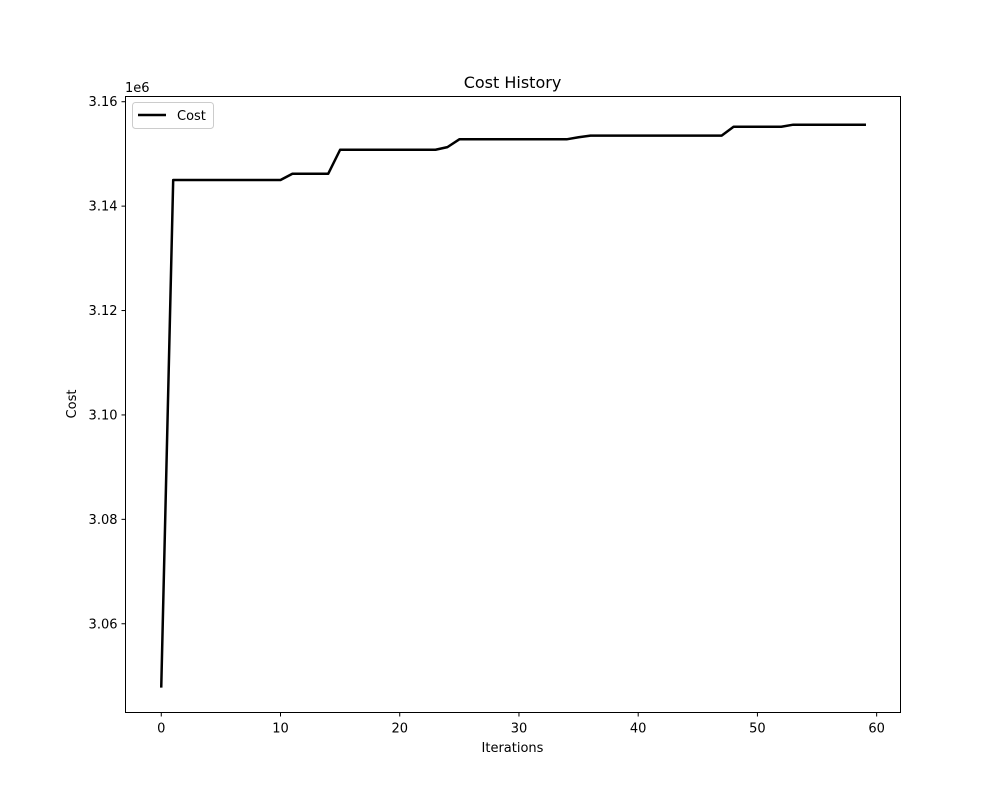 This screenshot has width=1000, height=800. I want to click on y-tick-label: 3.16, so click(103, 102).